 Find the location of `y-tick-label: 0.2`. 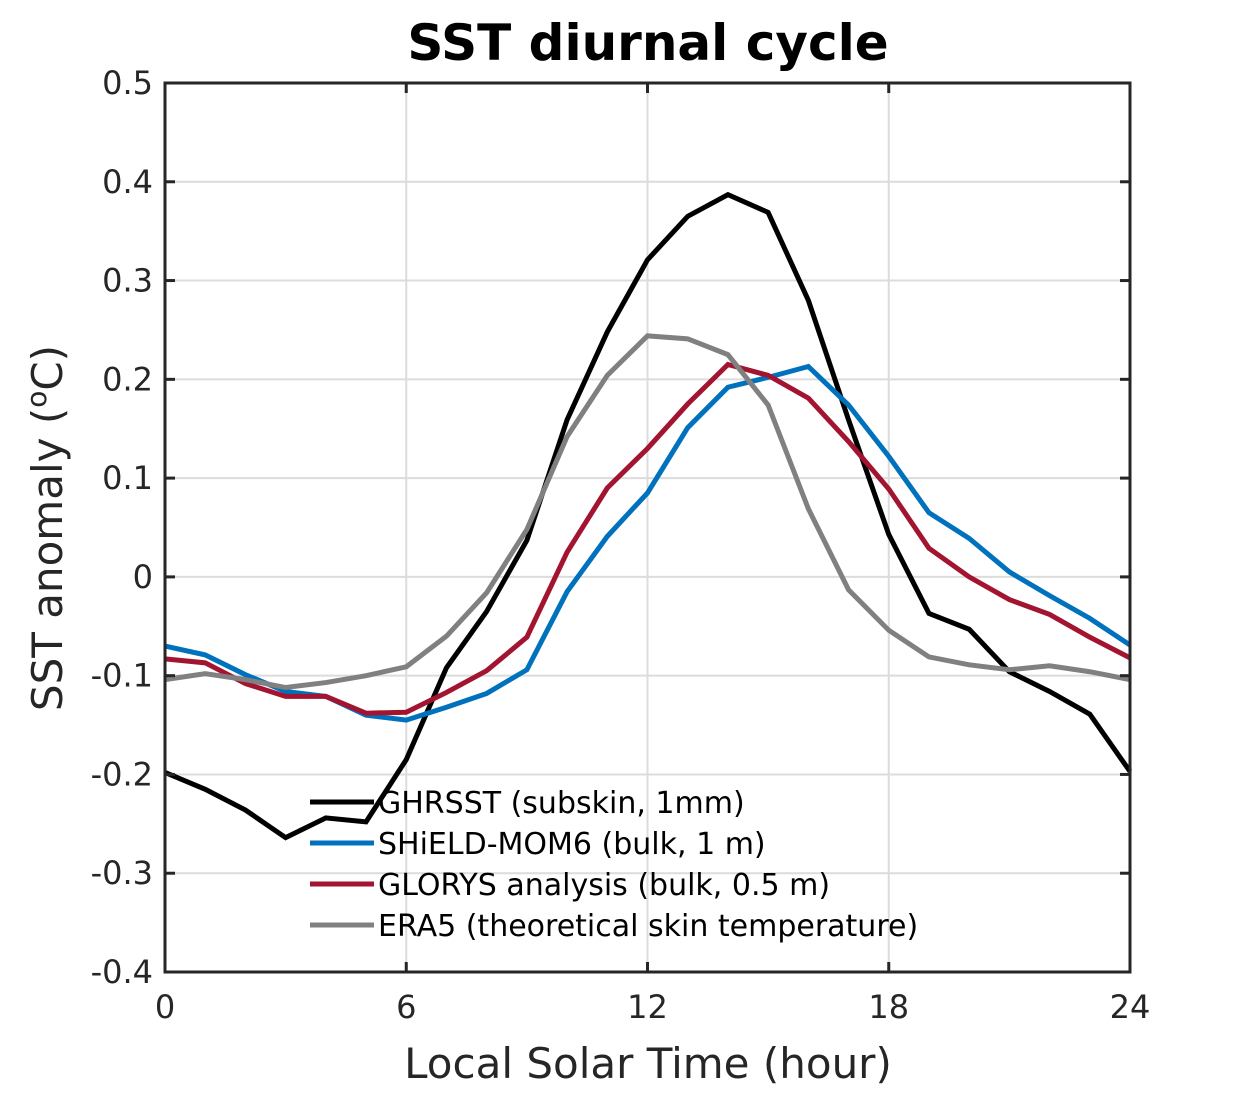

y-tick-label: 0.2 is located at coordinates (127, 379).